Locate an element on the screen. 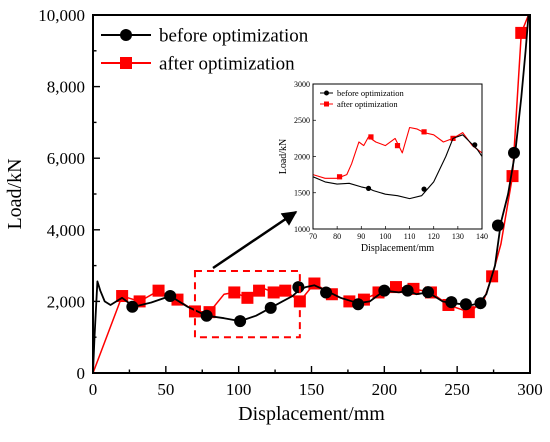  inset-series-1-line is located at coordinates (397, 152).